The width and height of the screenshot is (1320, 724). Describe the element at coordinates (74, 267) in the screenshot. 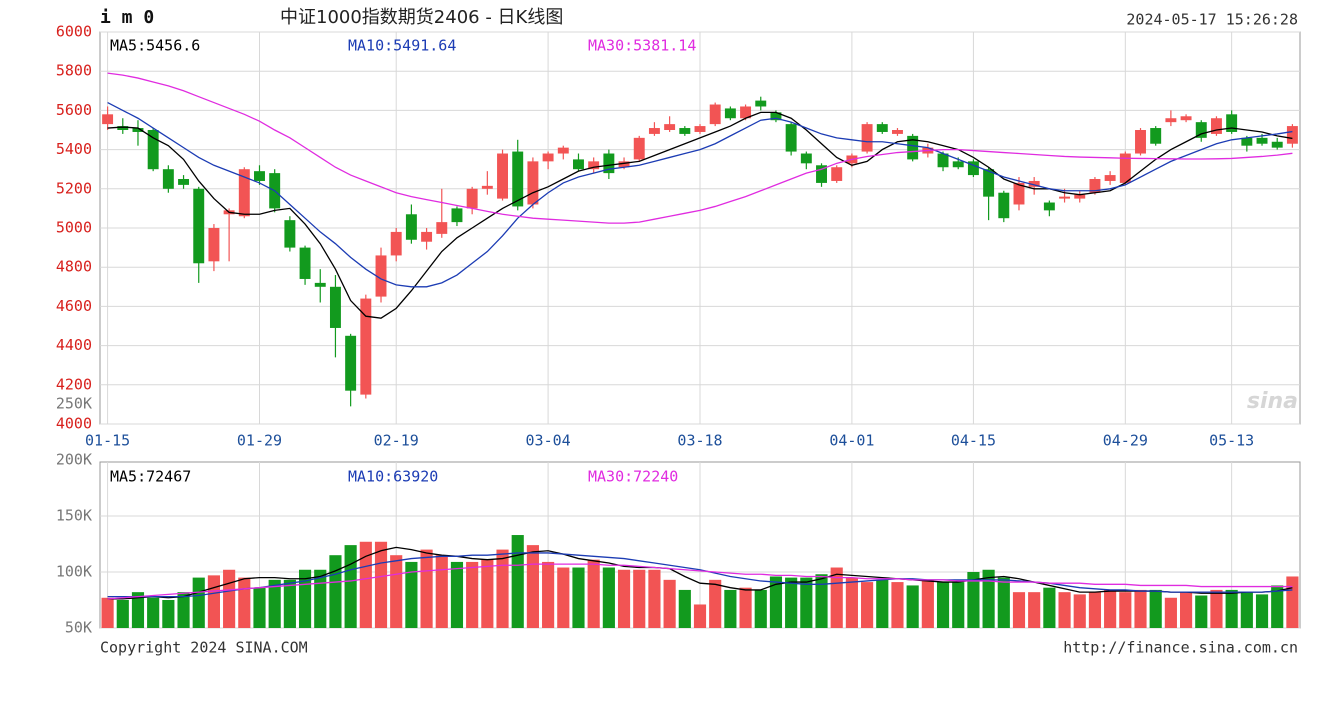

I see `y-tick-label: 4800` at that location.